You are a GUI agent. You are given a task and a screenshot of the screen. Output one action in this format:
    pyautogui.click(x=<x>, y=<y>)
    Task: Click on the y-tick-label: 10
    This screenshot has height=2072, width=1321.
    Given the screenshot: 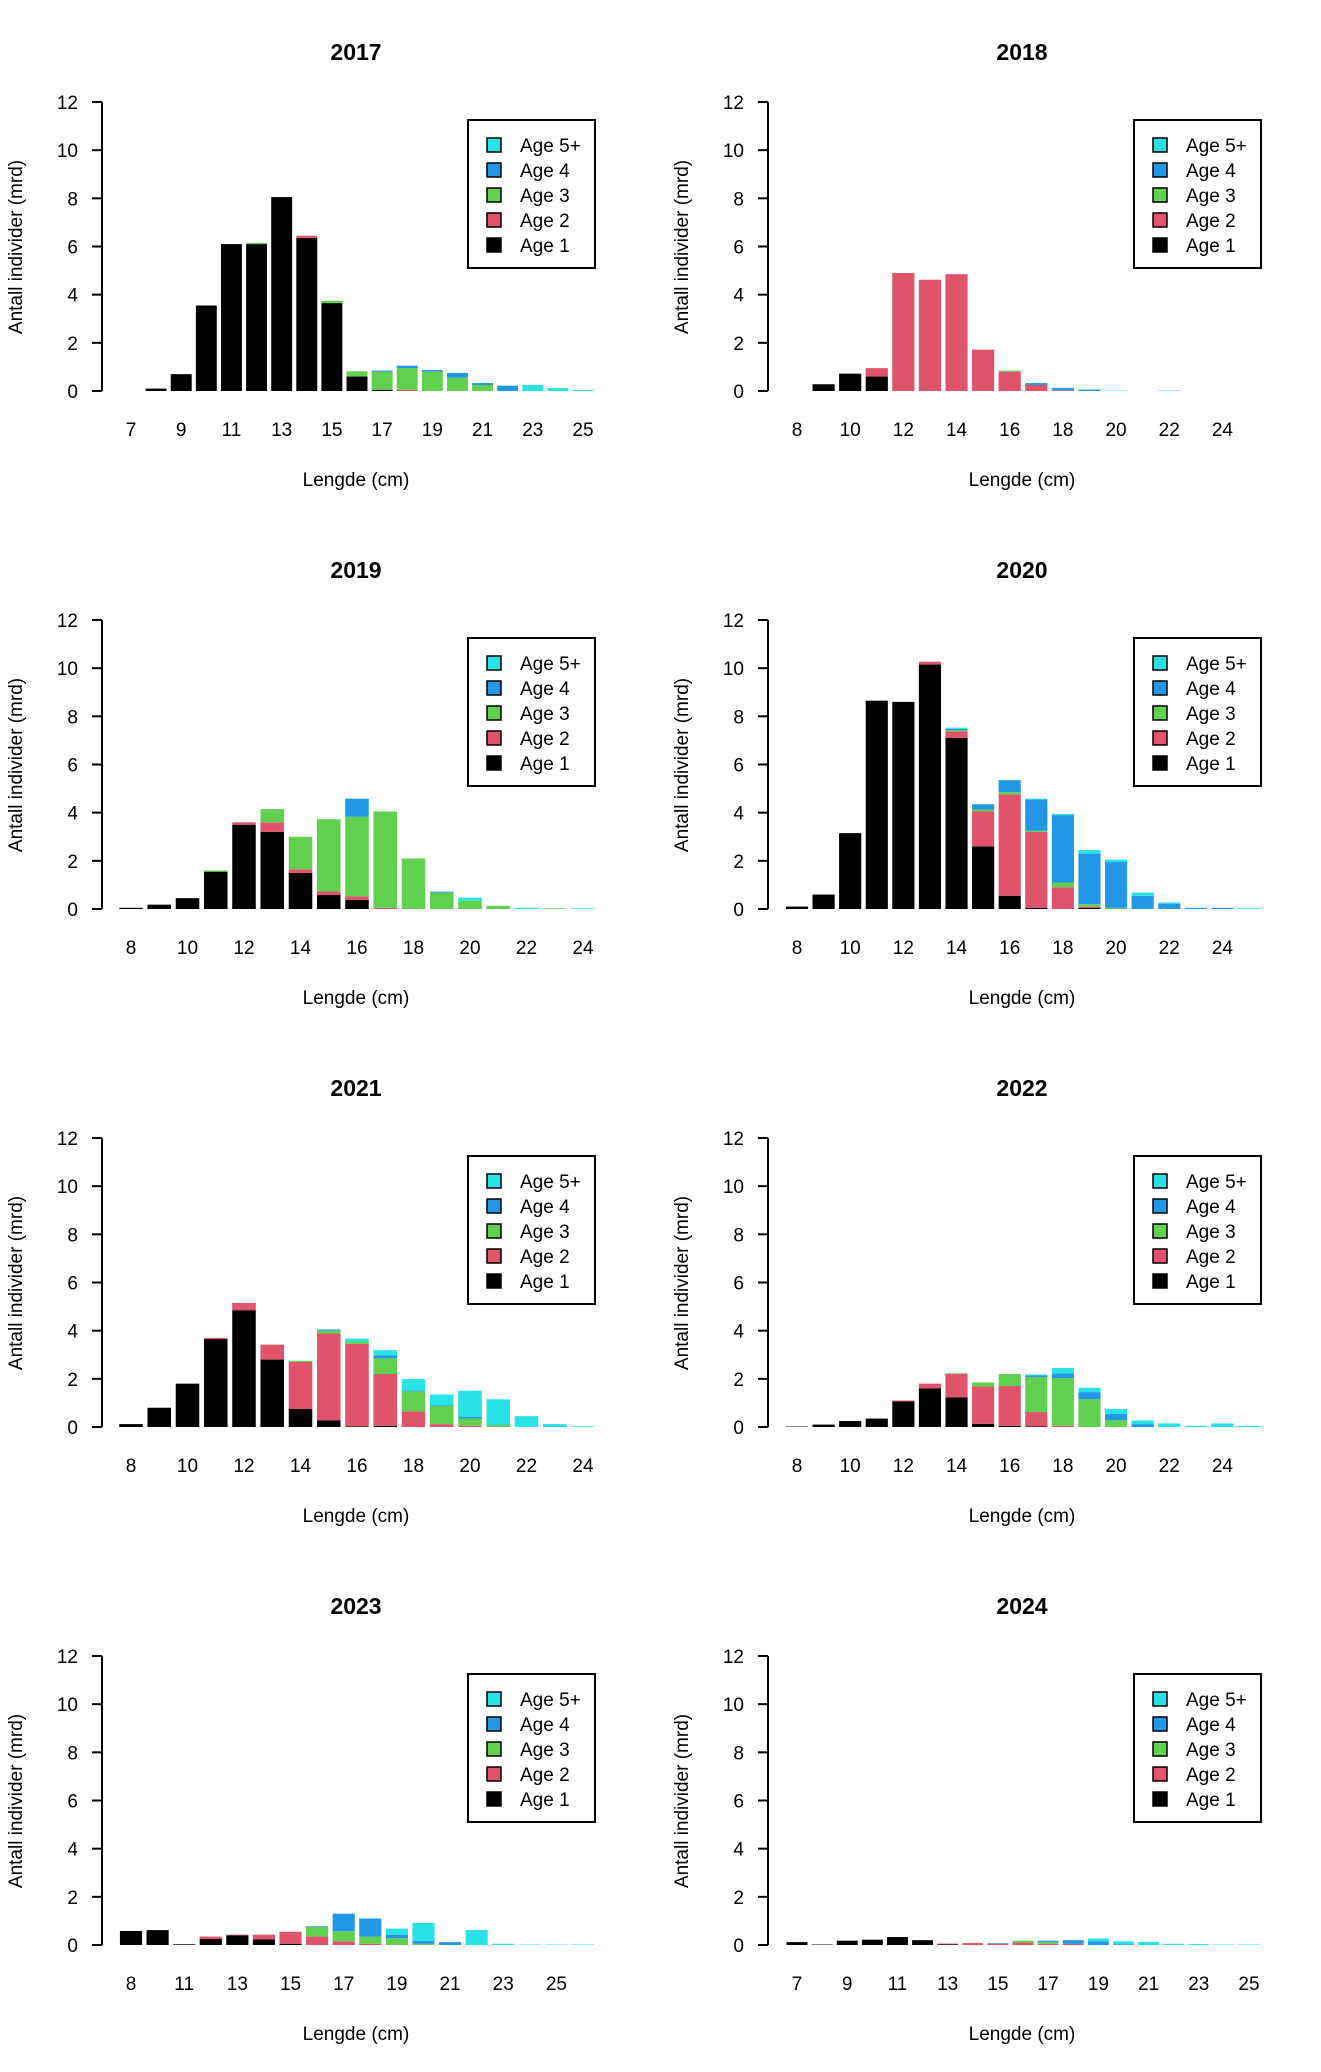 What is the action you would take?
    pyautogui.click(x=67, y=1705)
    